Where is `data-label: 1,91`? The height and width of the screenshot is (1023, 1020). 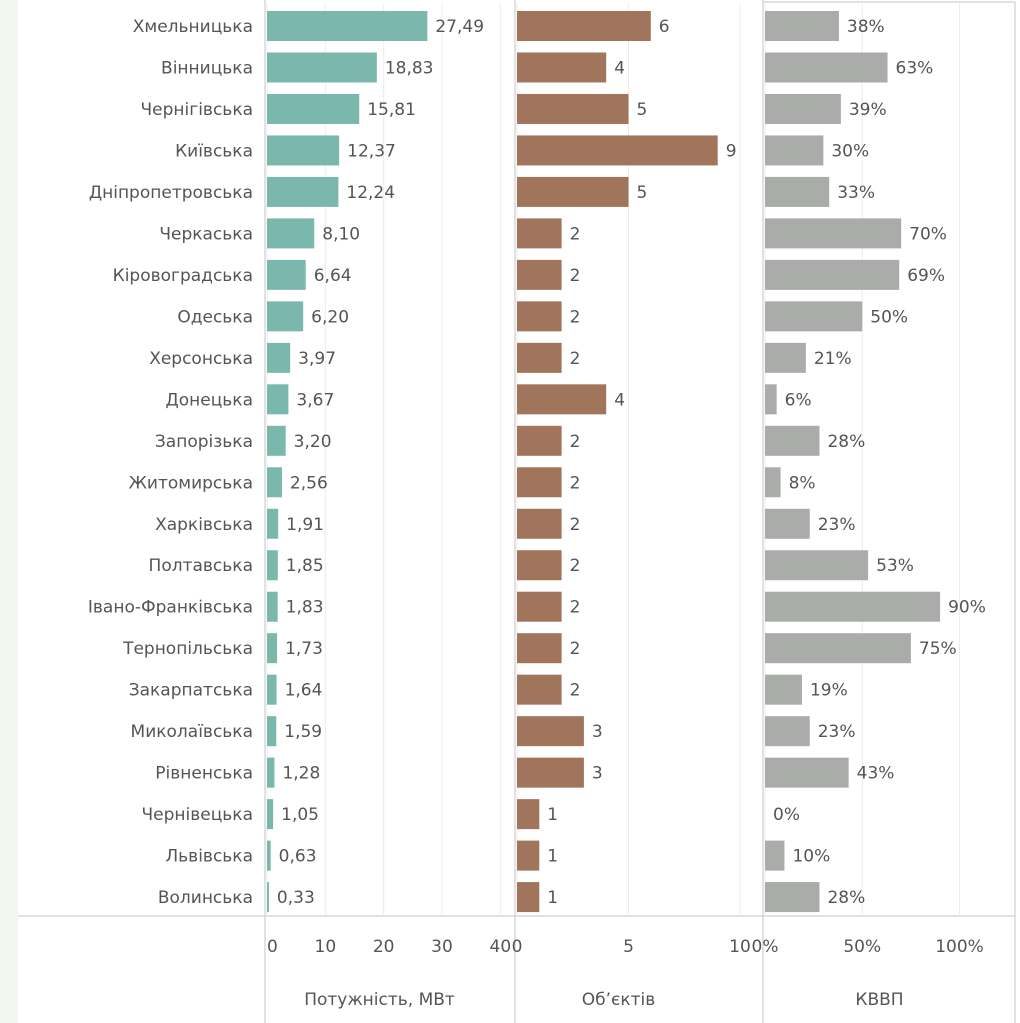 data-label: 1,91 is located at coordinates (305, 525).